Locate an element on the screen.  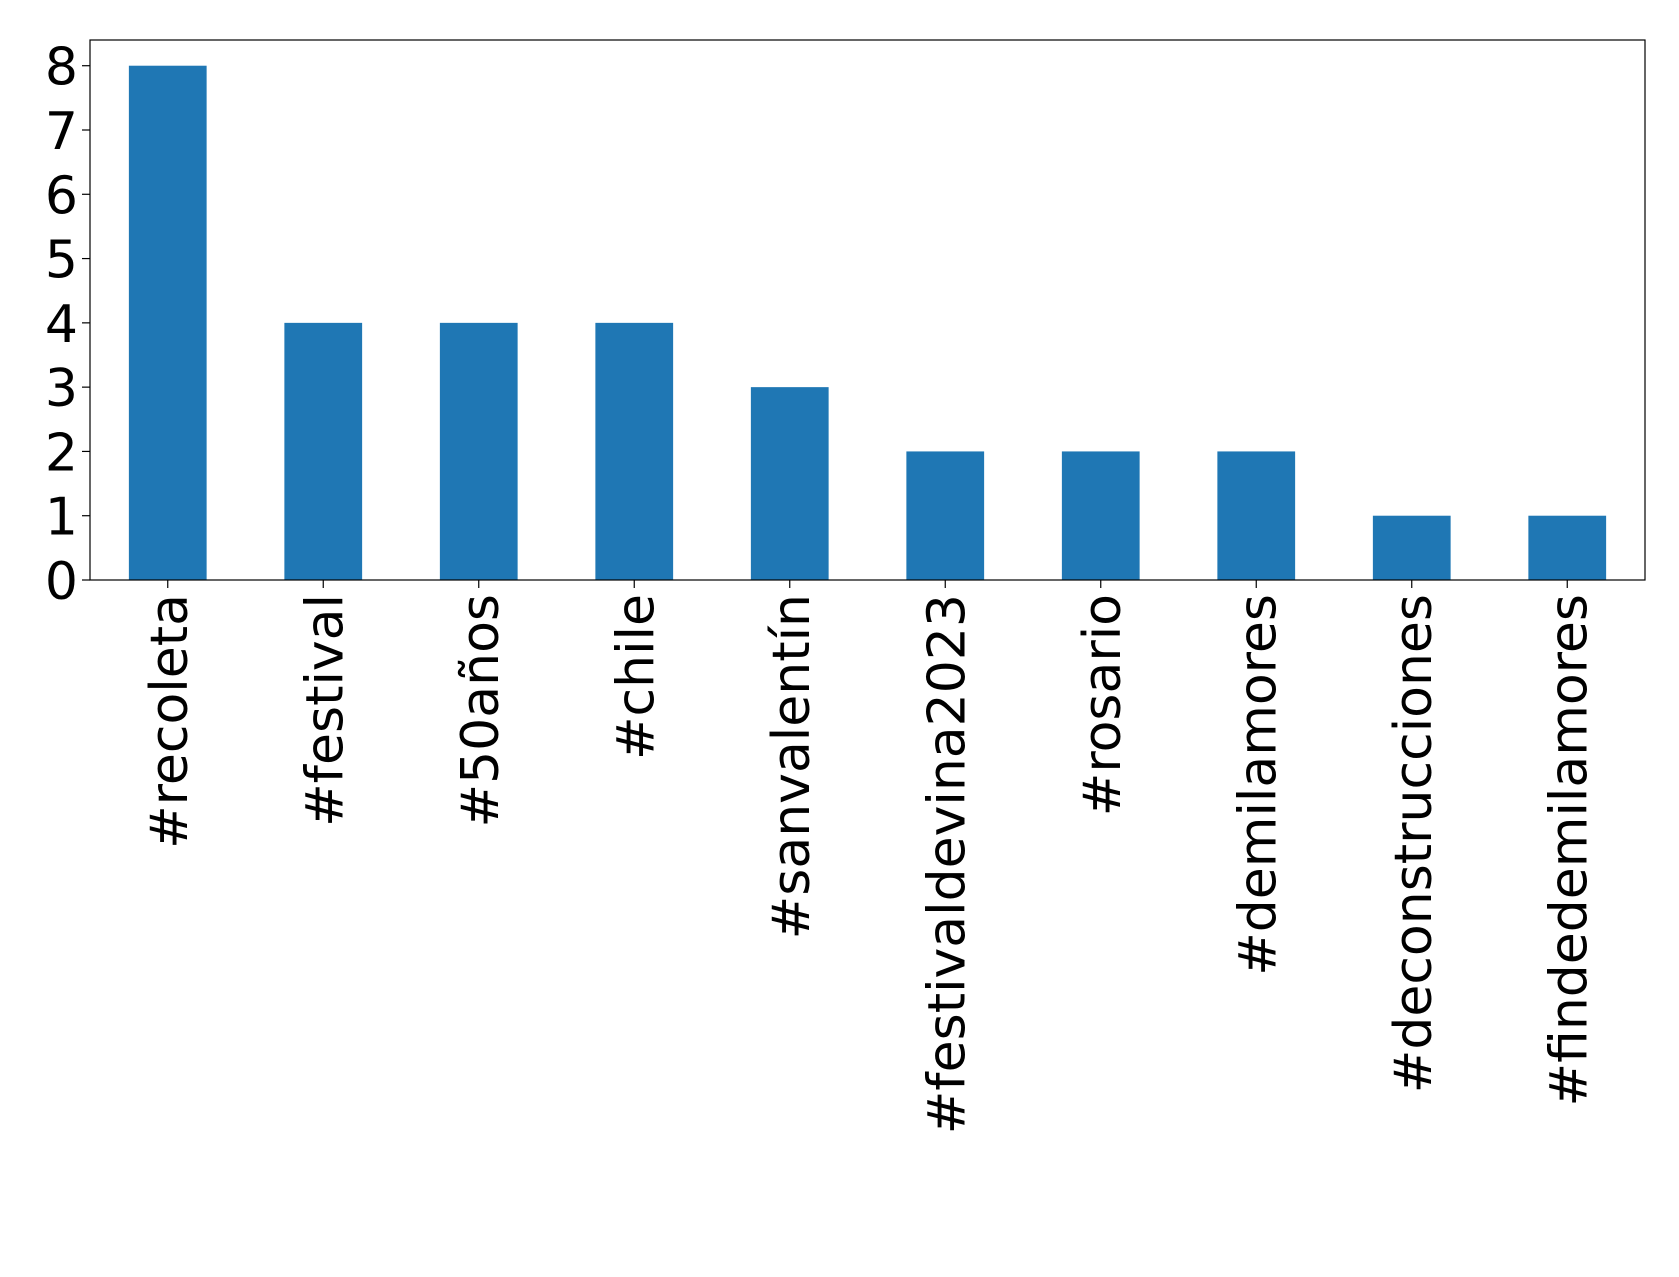
x-tick-label: #sanvalentín is located at coordinates (792, 766).